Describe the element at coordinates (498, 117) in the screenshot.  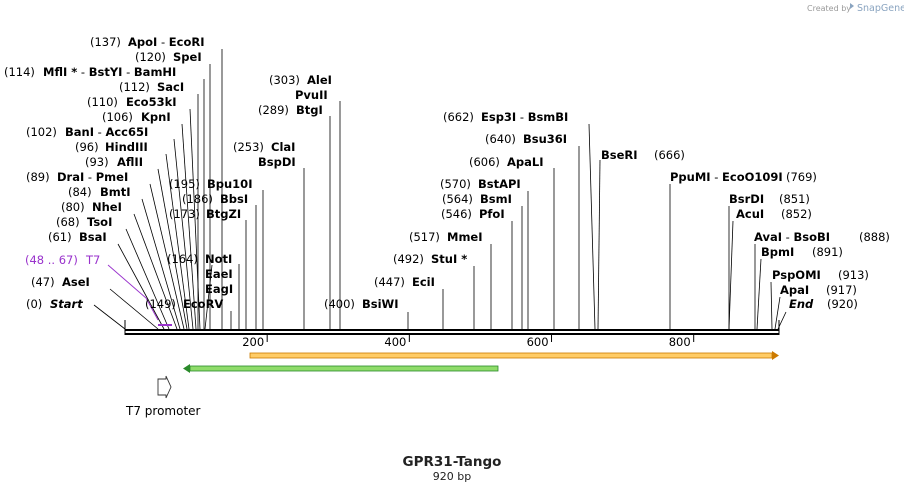
I see `site-enzyme-name: Esp3I` at that location.